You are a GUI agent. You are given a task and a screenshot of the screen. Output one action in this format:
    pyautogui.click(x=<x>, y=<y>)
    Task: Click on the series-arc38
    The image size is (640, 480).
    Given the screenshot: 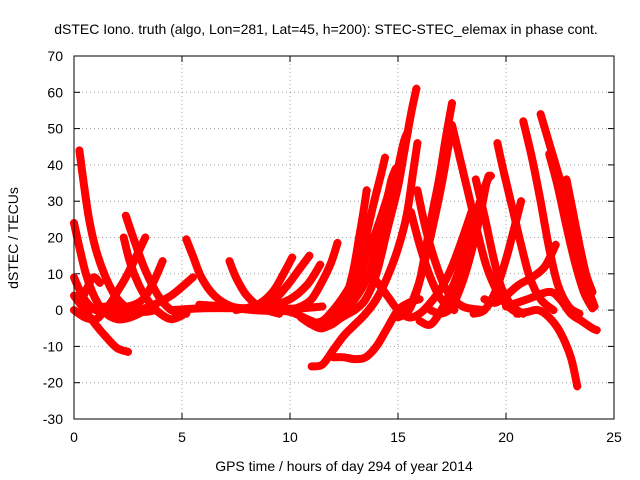 What is the action you would take?
    pyautogui.click(x=520, y=273)
    